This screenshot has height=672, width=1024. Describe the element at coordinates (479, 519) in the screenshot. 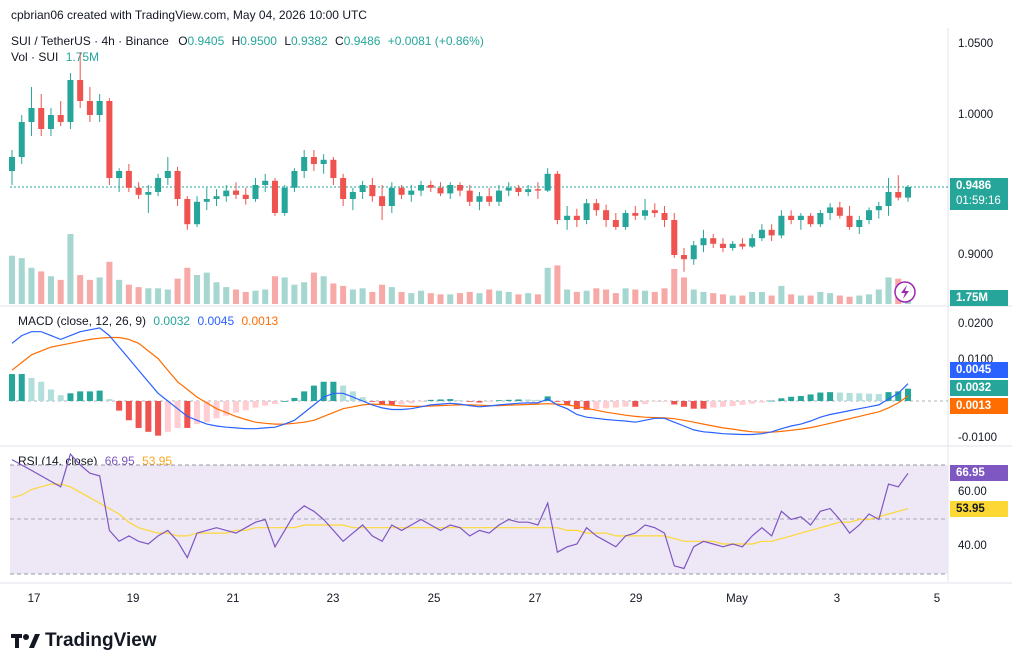

I see `rsi-band` at that location.